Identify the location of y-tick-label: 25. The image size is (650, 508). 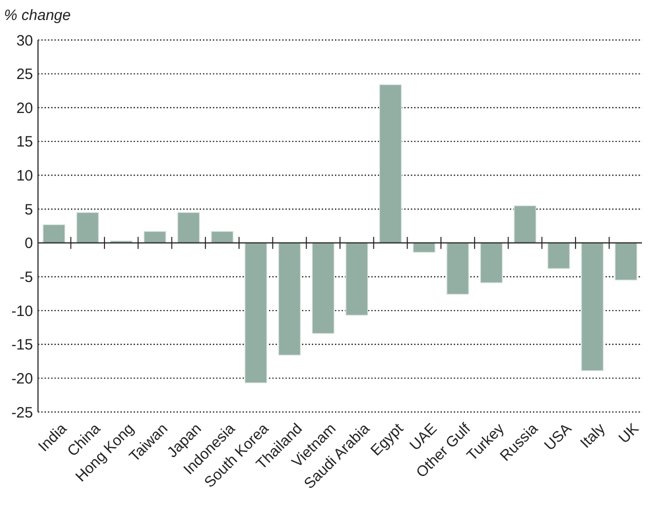
(24, 75).